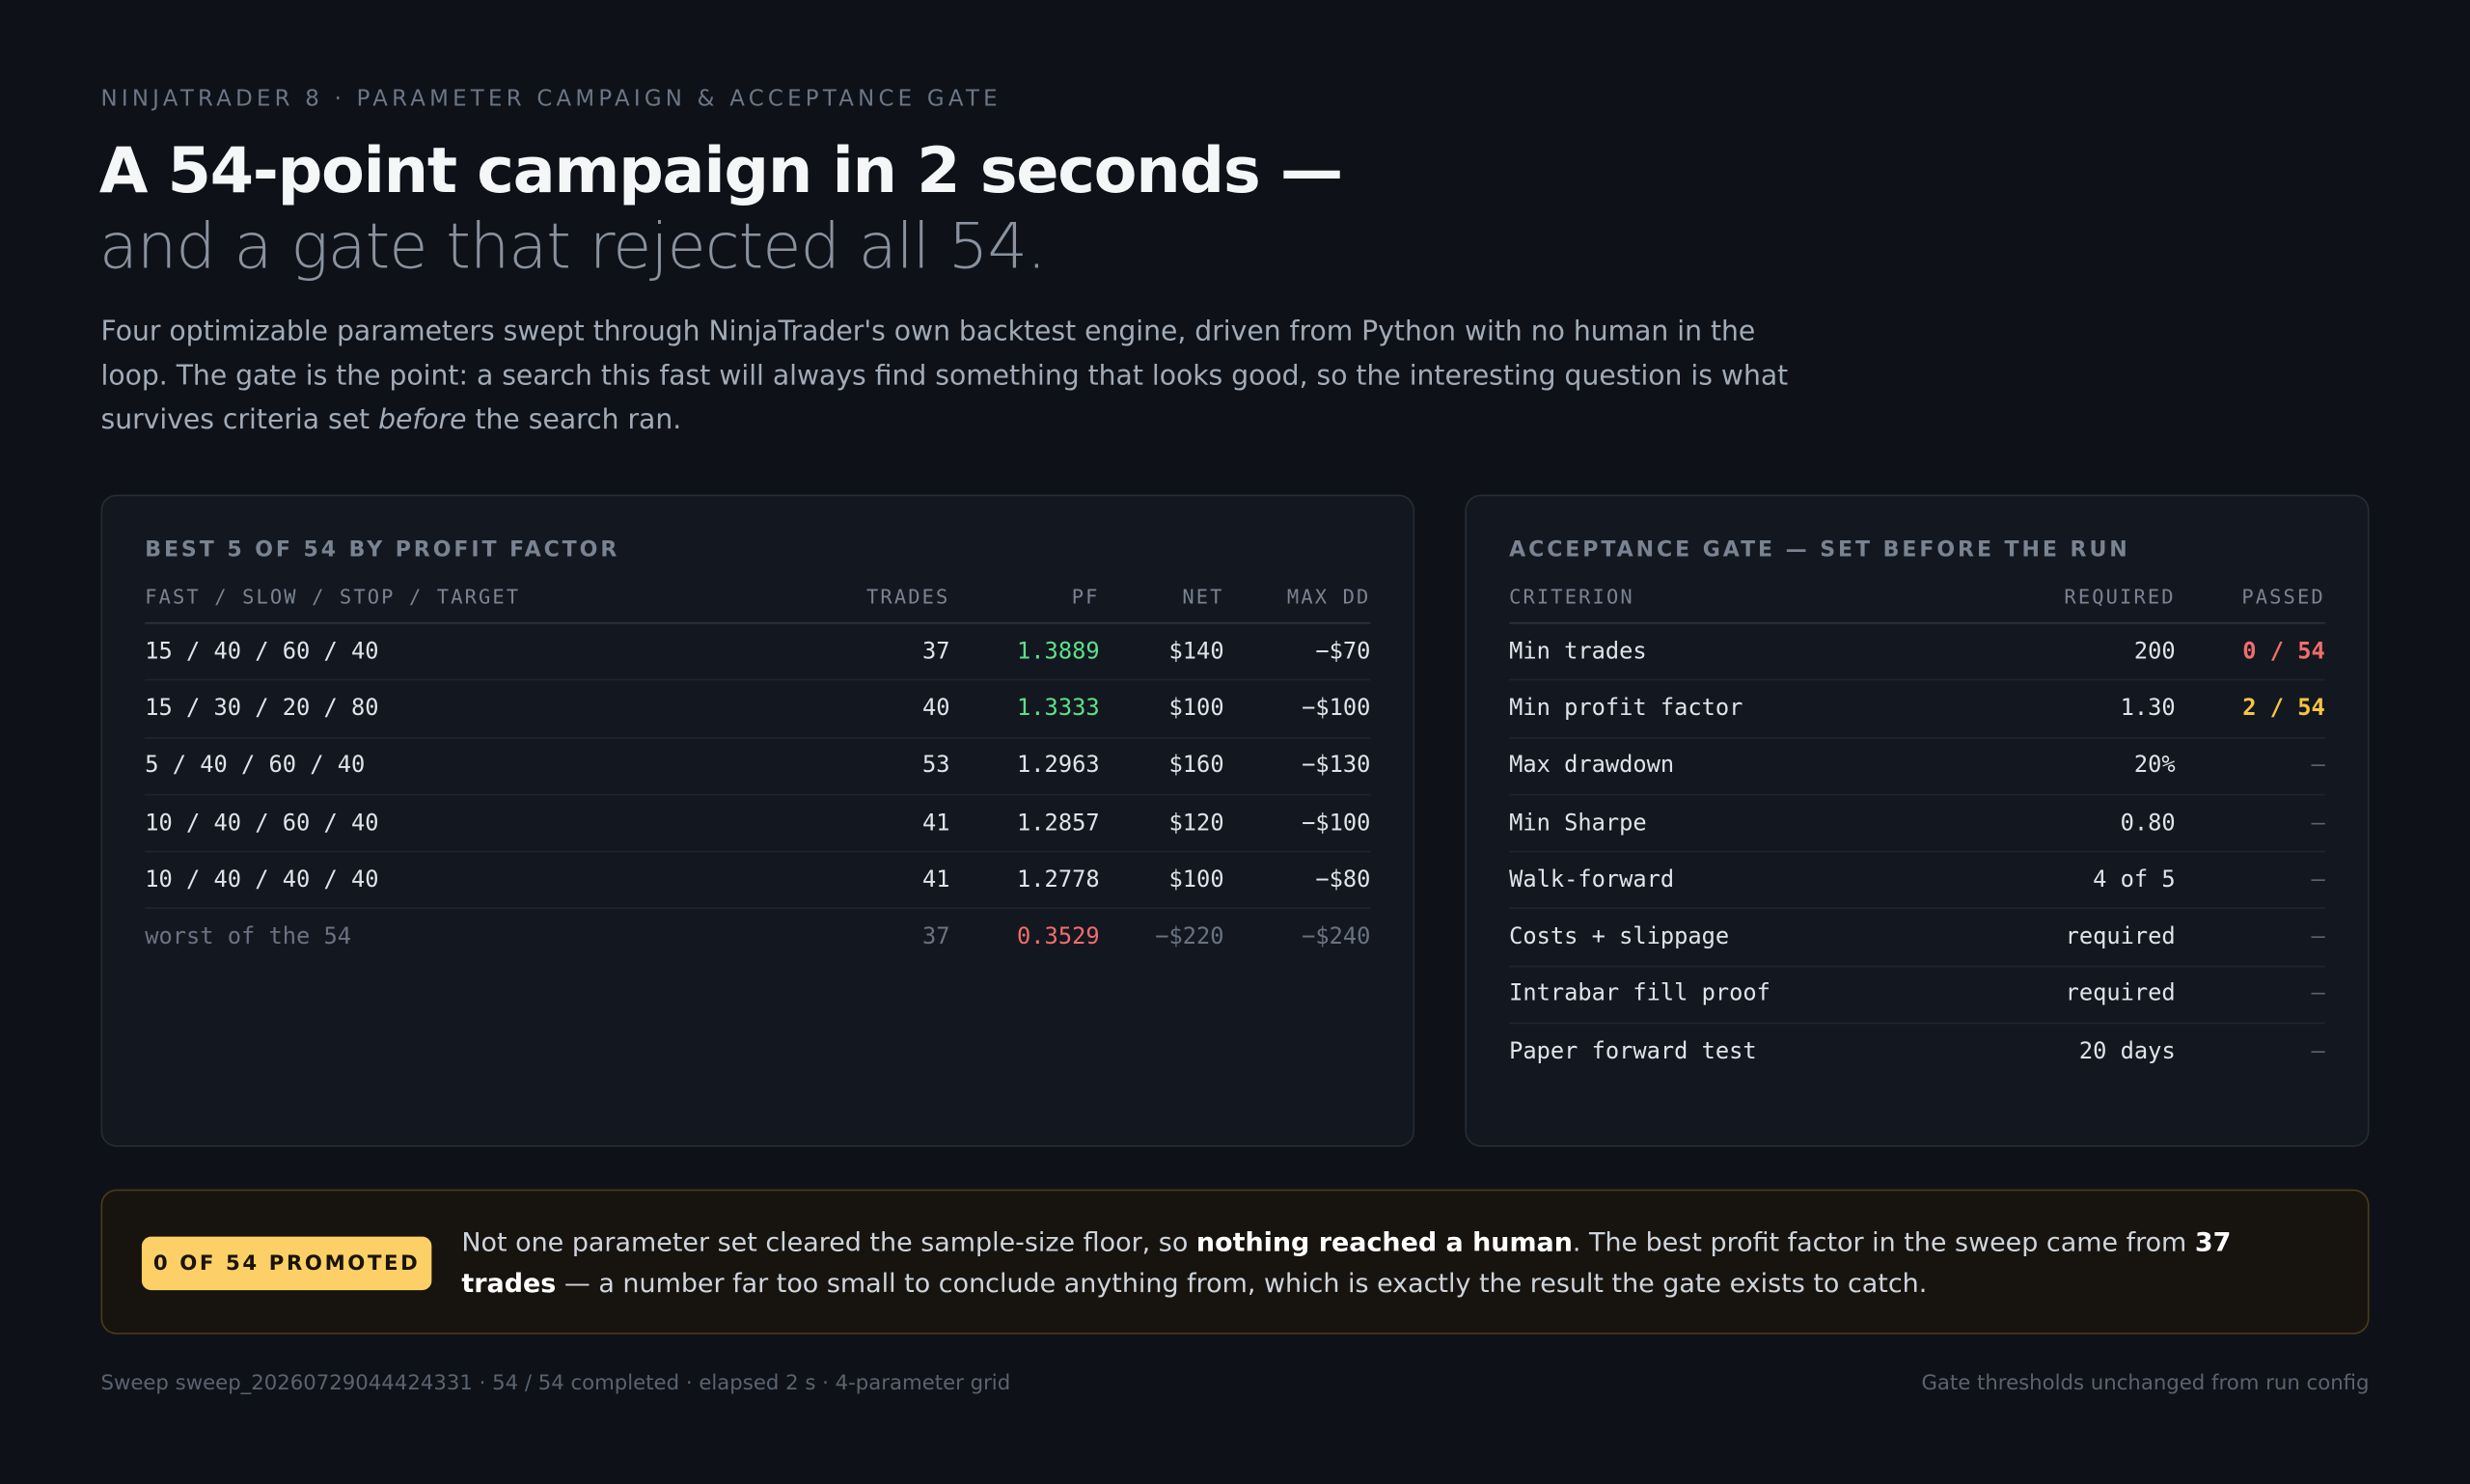 The height and width of the screenshot is (1484, 2470). I want to click on table-cell: −$70, so click(1297, 651).